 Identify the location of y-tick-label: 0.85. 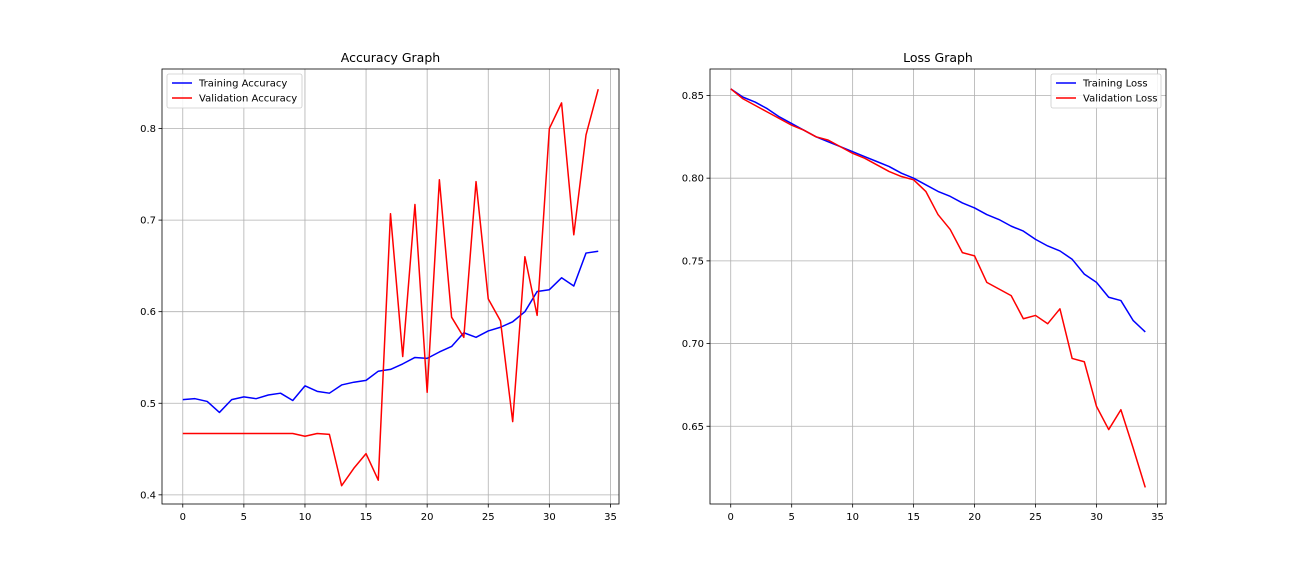
(693, 96).